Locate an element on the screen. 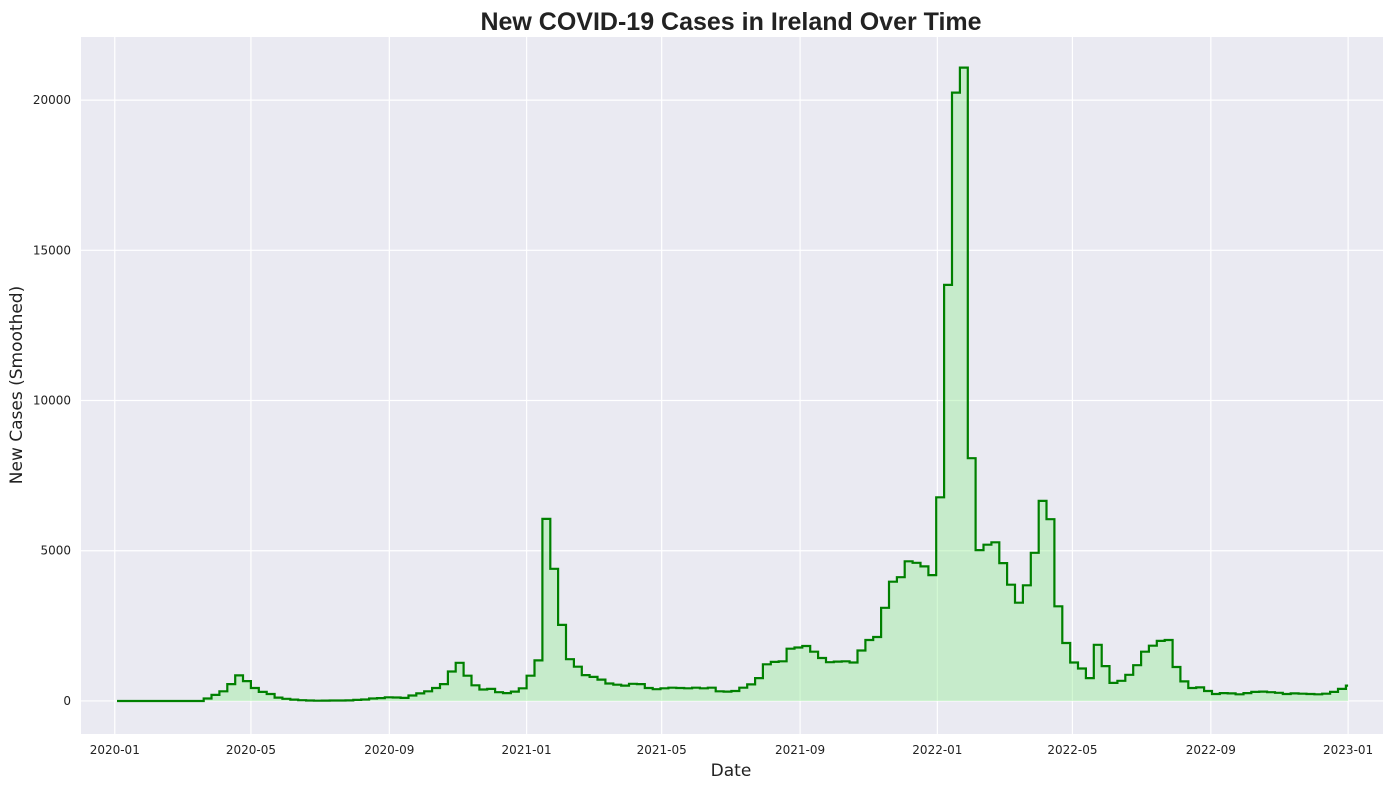  x-tick-label: 2022-01 is located at coordinates (937, 750).